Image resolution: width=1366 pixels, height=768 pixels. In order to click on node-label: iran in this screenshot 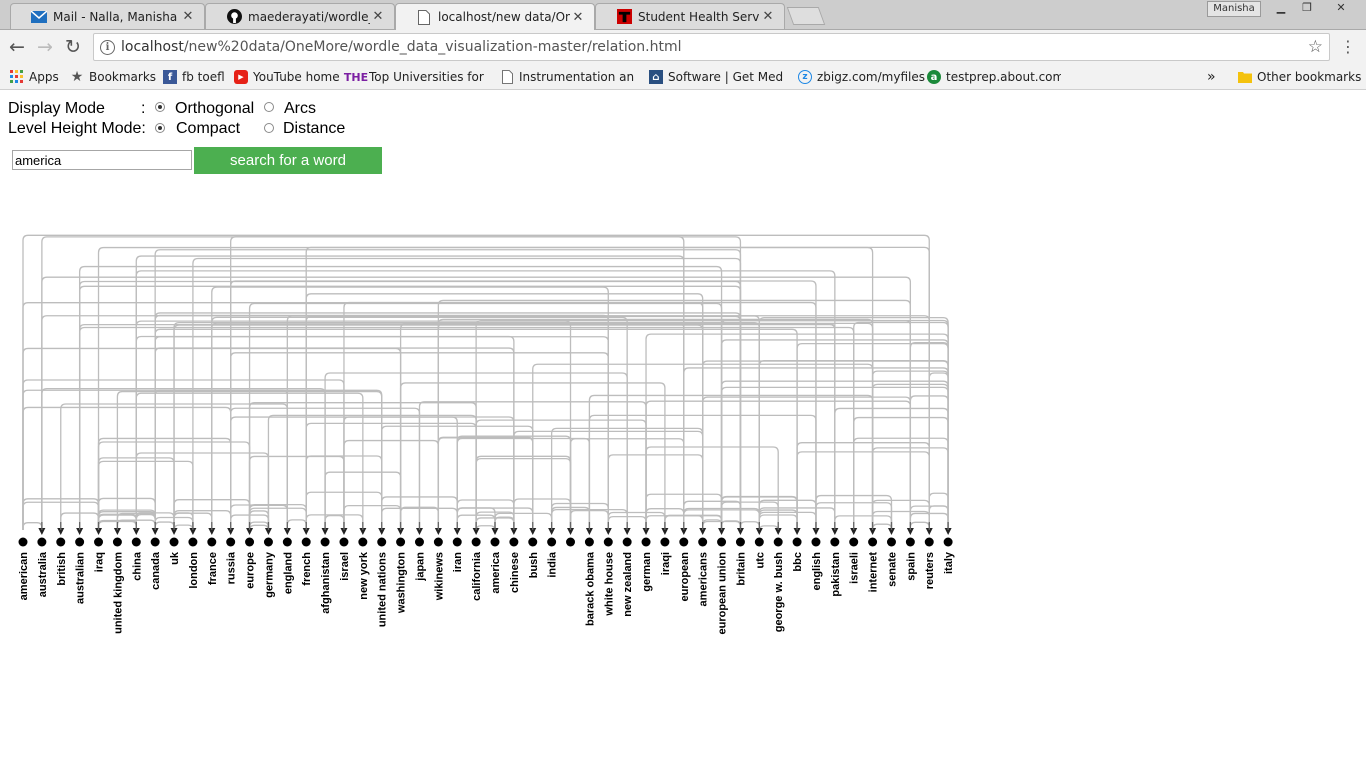, I will do `click(458, 562)`.